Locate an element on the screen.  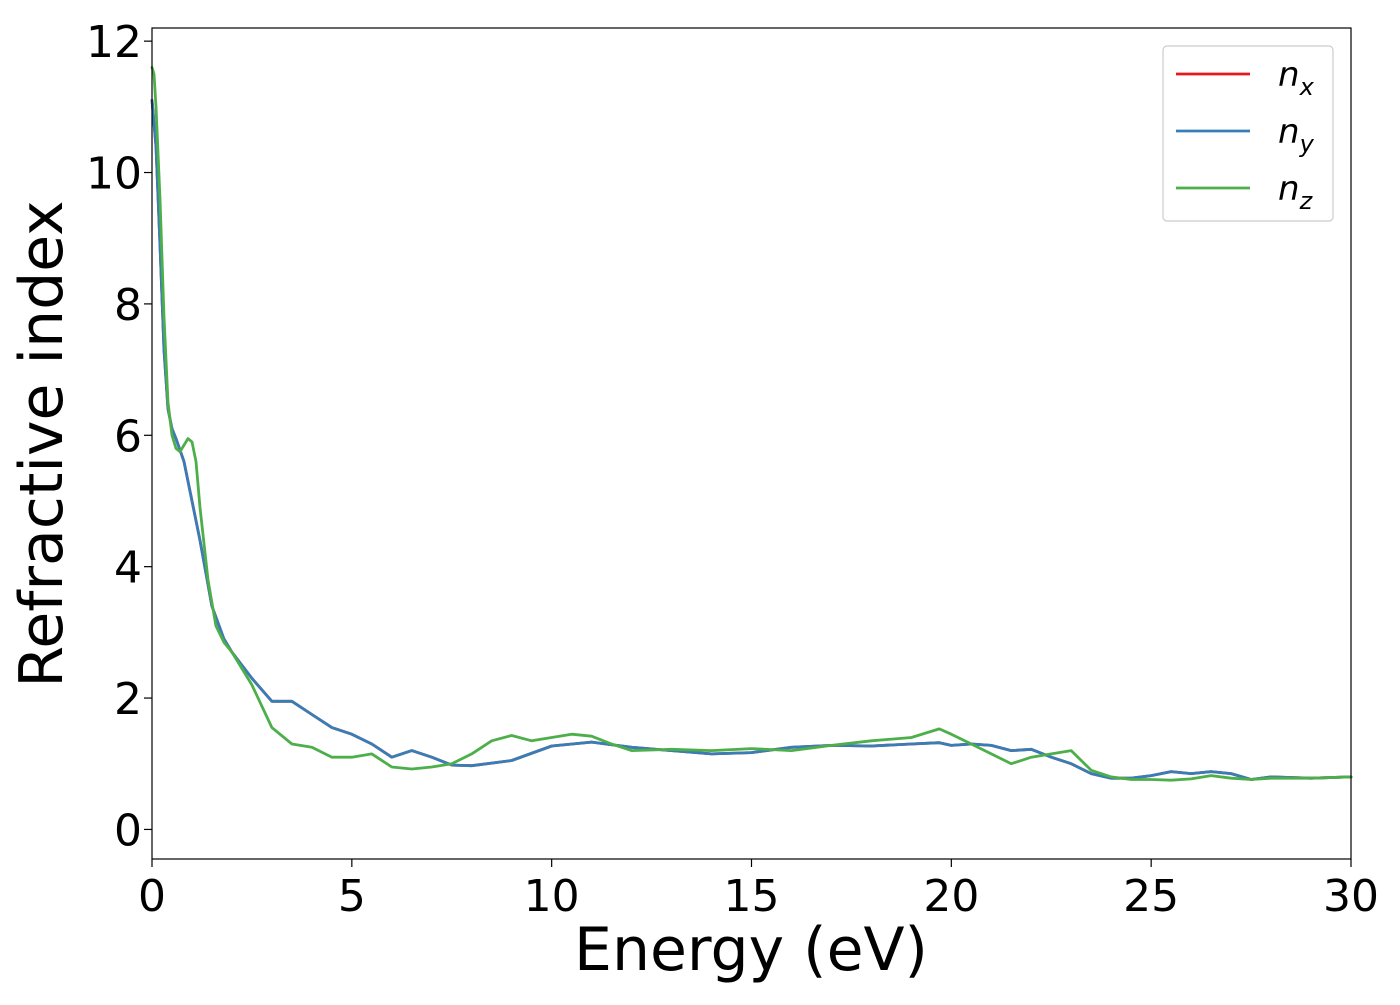
y-tick-label: 0 is located at coordinates (128, 830).